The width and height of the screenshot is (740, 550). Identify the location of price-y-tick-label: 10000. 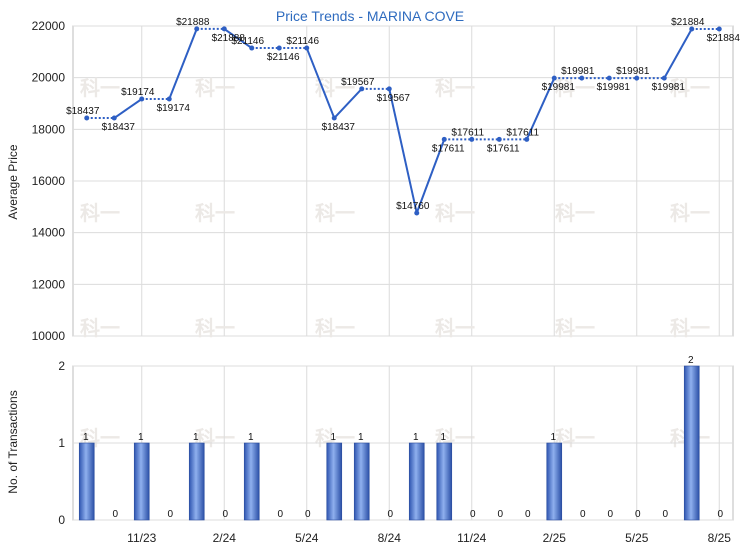
(49, 336).